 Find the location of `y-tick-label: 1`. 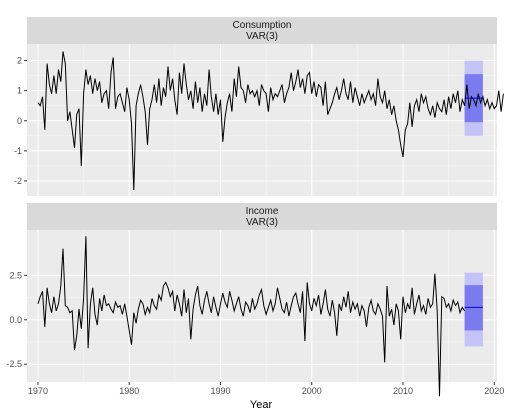

y-tick-label: 1 is located at coordinates (19, 91).